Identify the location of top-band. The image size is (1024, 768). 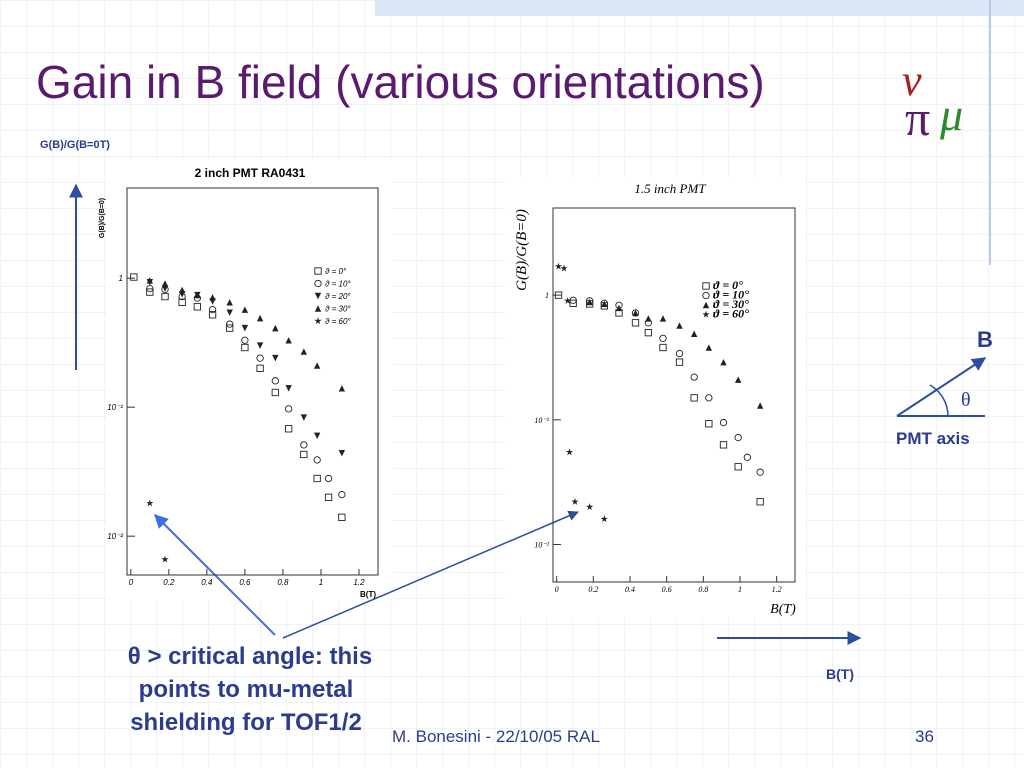
(699, 8).